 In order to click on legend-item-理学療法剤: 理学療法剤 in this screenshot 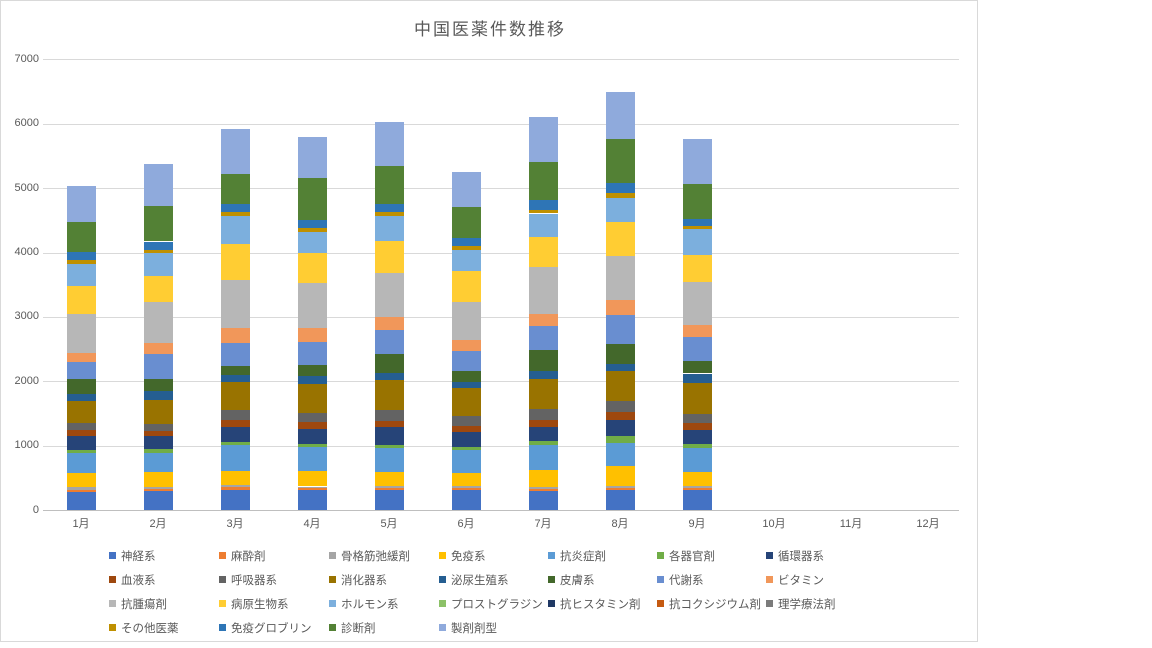, I will do `click(801, 603)`.